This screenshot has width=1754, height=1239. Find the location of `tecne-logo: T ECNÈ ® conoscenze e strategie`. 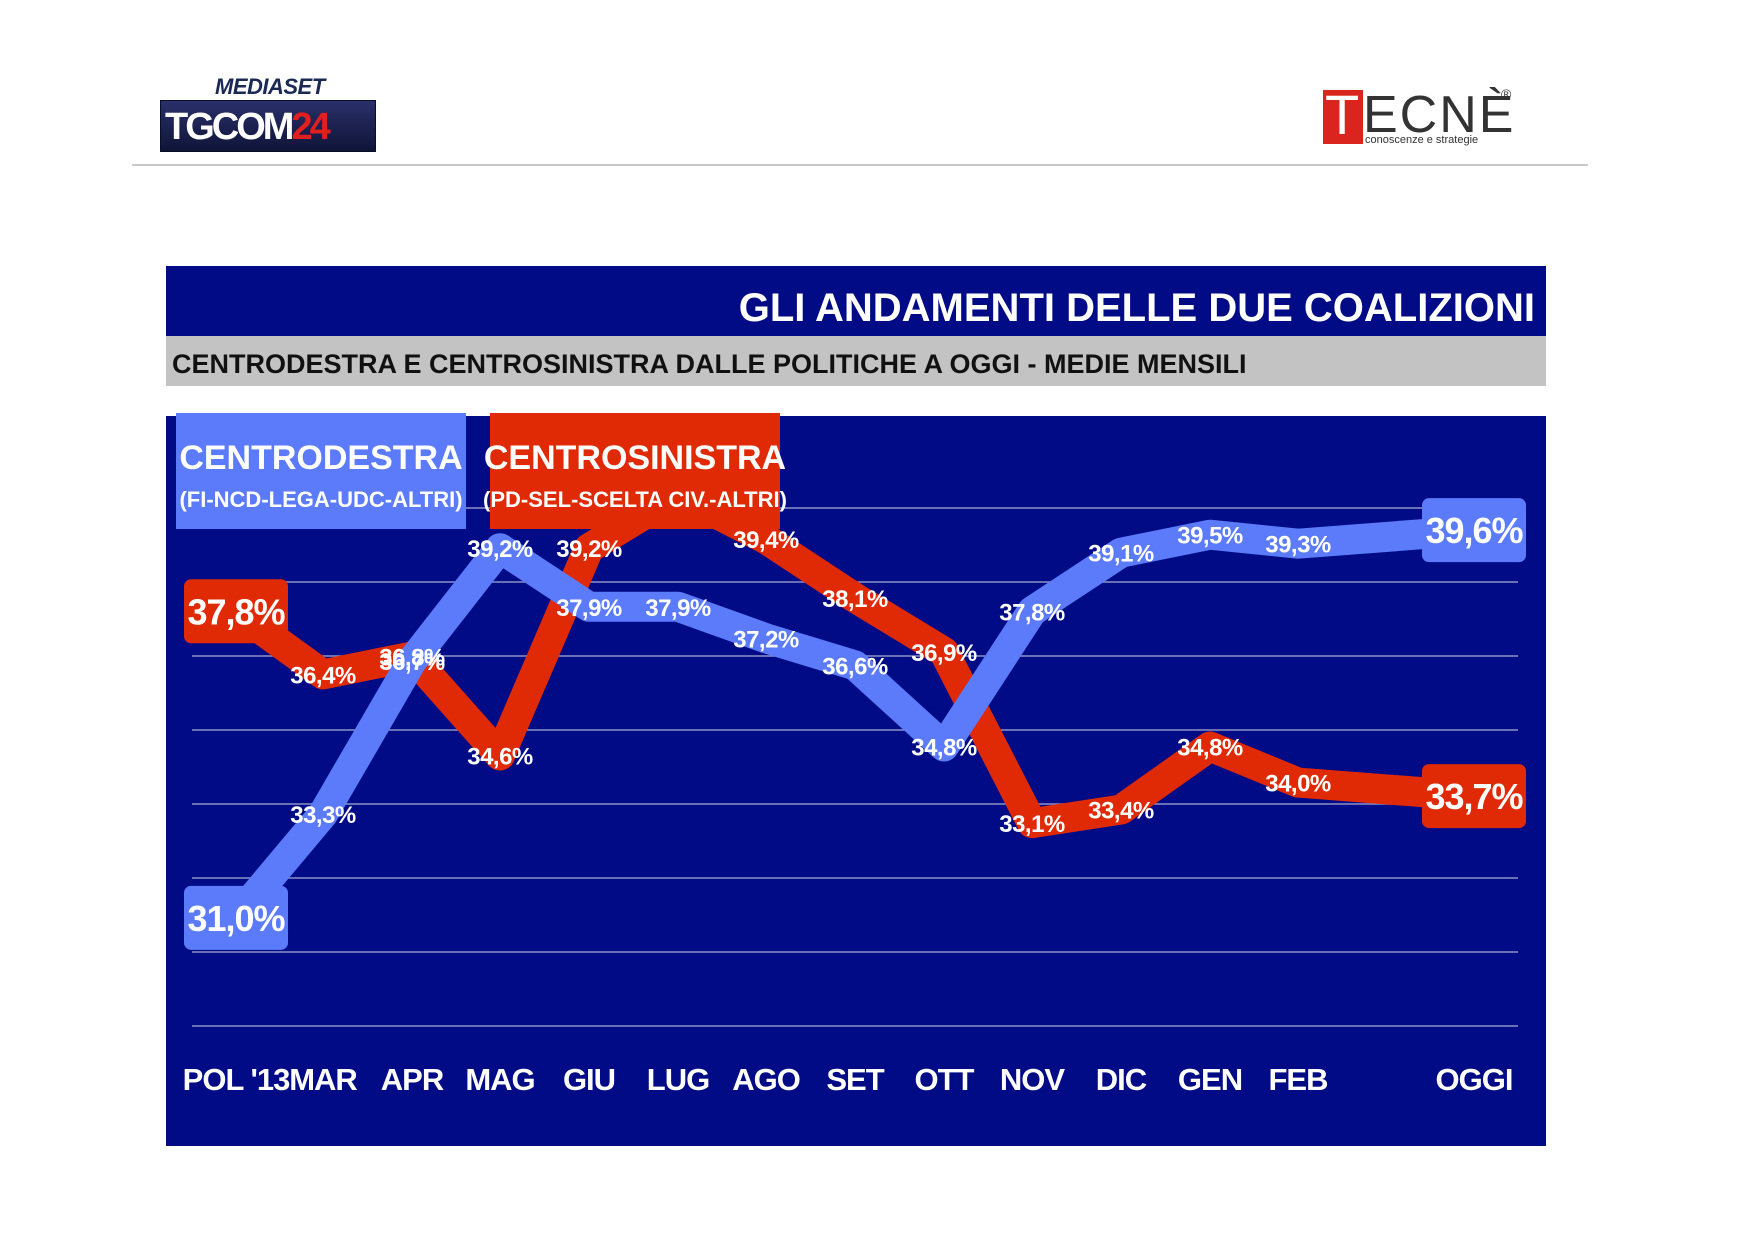

tecne-logo: T ECNÈ ® conoscenze e strategie is located at coordinates (1418, 116).